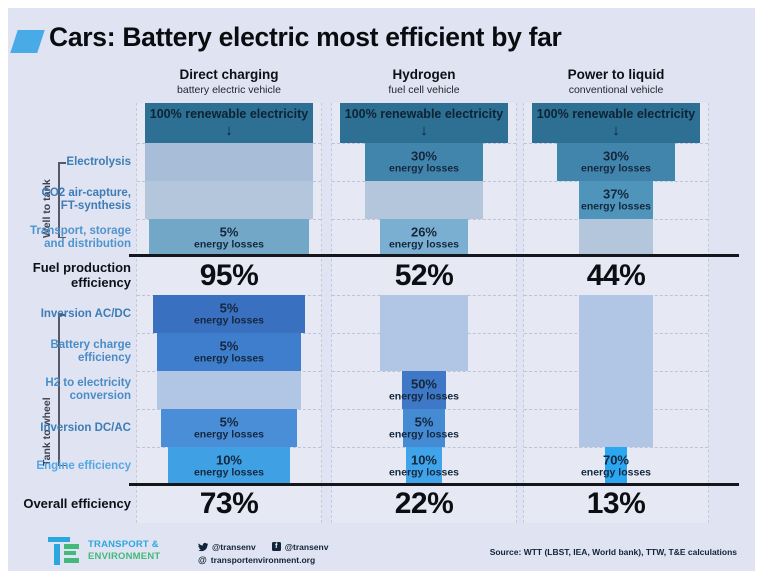 This screenshot has height=579, width=763. What do you see at coordinates (88, 389) in the screenshot?
I see `row-label: H2 to electricity conversion` at bounding box center [88, 389].